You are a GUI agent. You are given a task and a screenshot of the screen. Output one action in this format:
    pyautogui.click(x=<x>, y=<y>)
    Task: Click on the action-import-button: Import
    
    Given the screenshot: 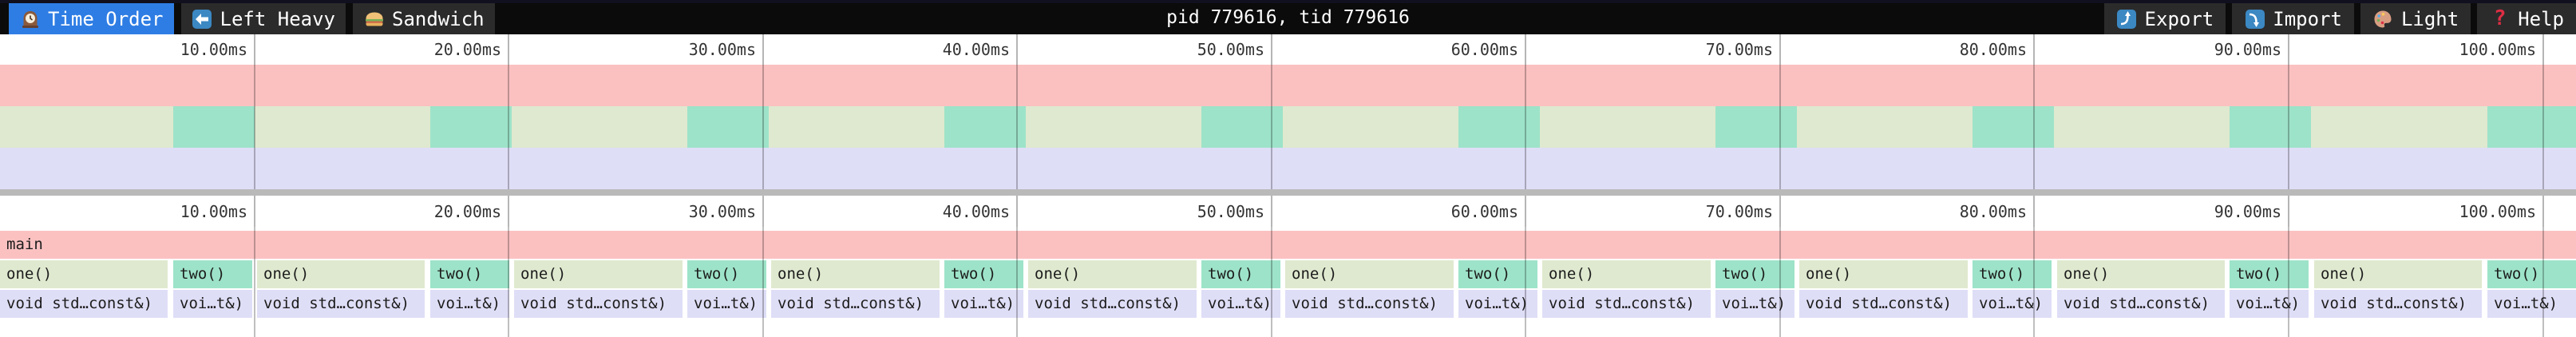 What is the action you would take?
    pyautogui.click(x=2293, y=18)
    